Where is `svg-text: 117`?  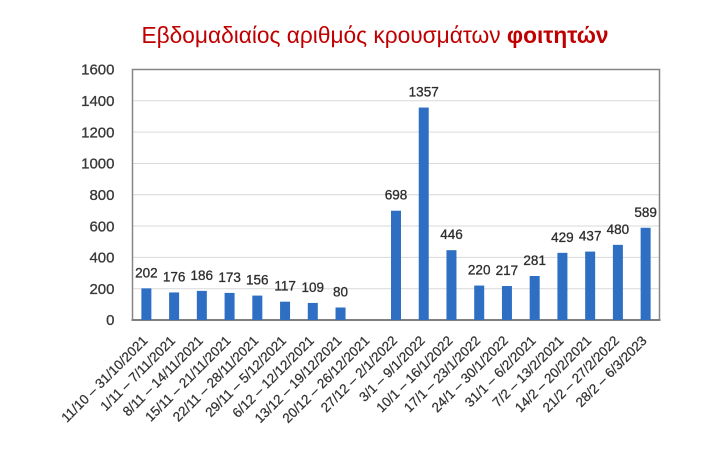 svg-text: 117 is located at coordinates (285, 286).